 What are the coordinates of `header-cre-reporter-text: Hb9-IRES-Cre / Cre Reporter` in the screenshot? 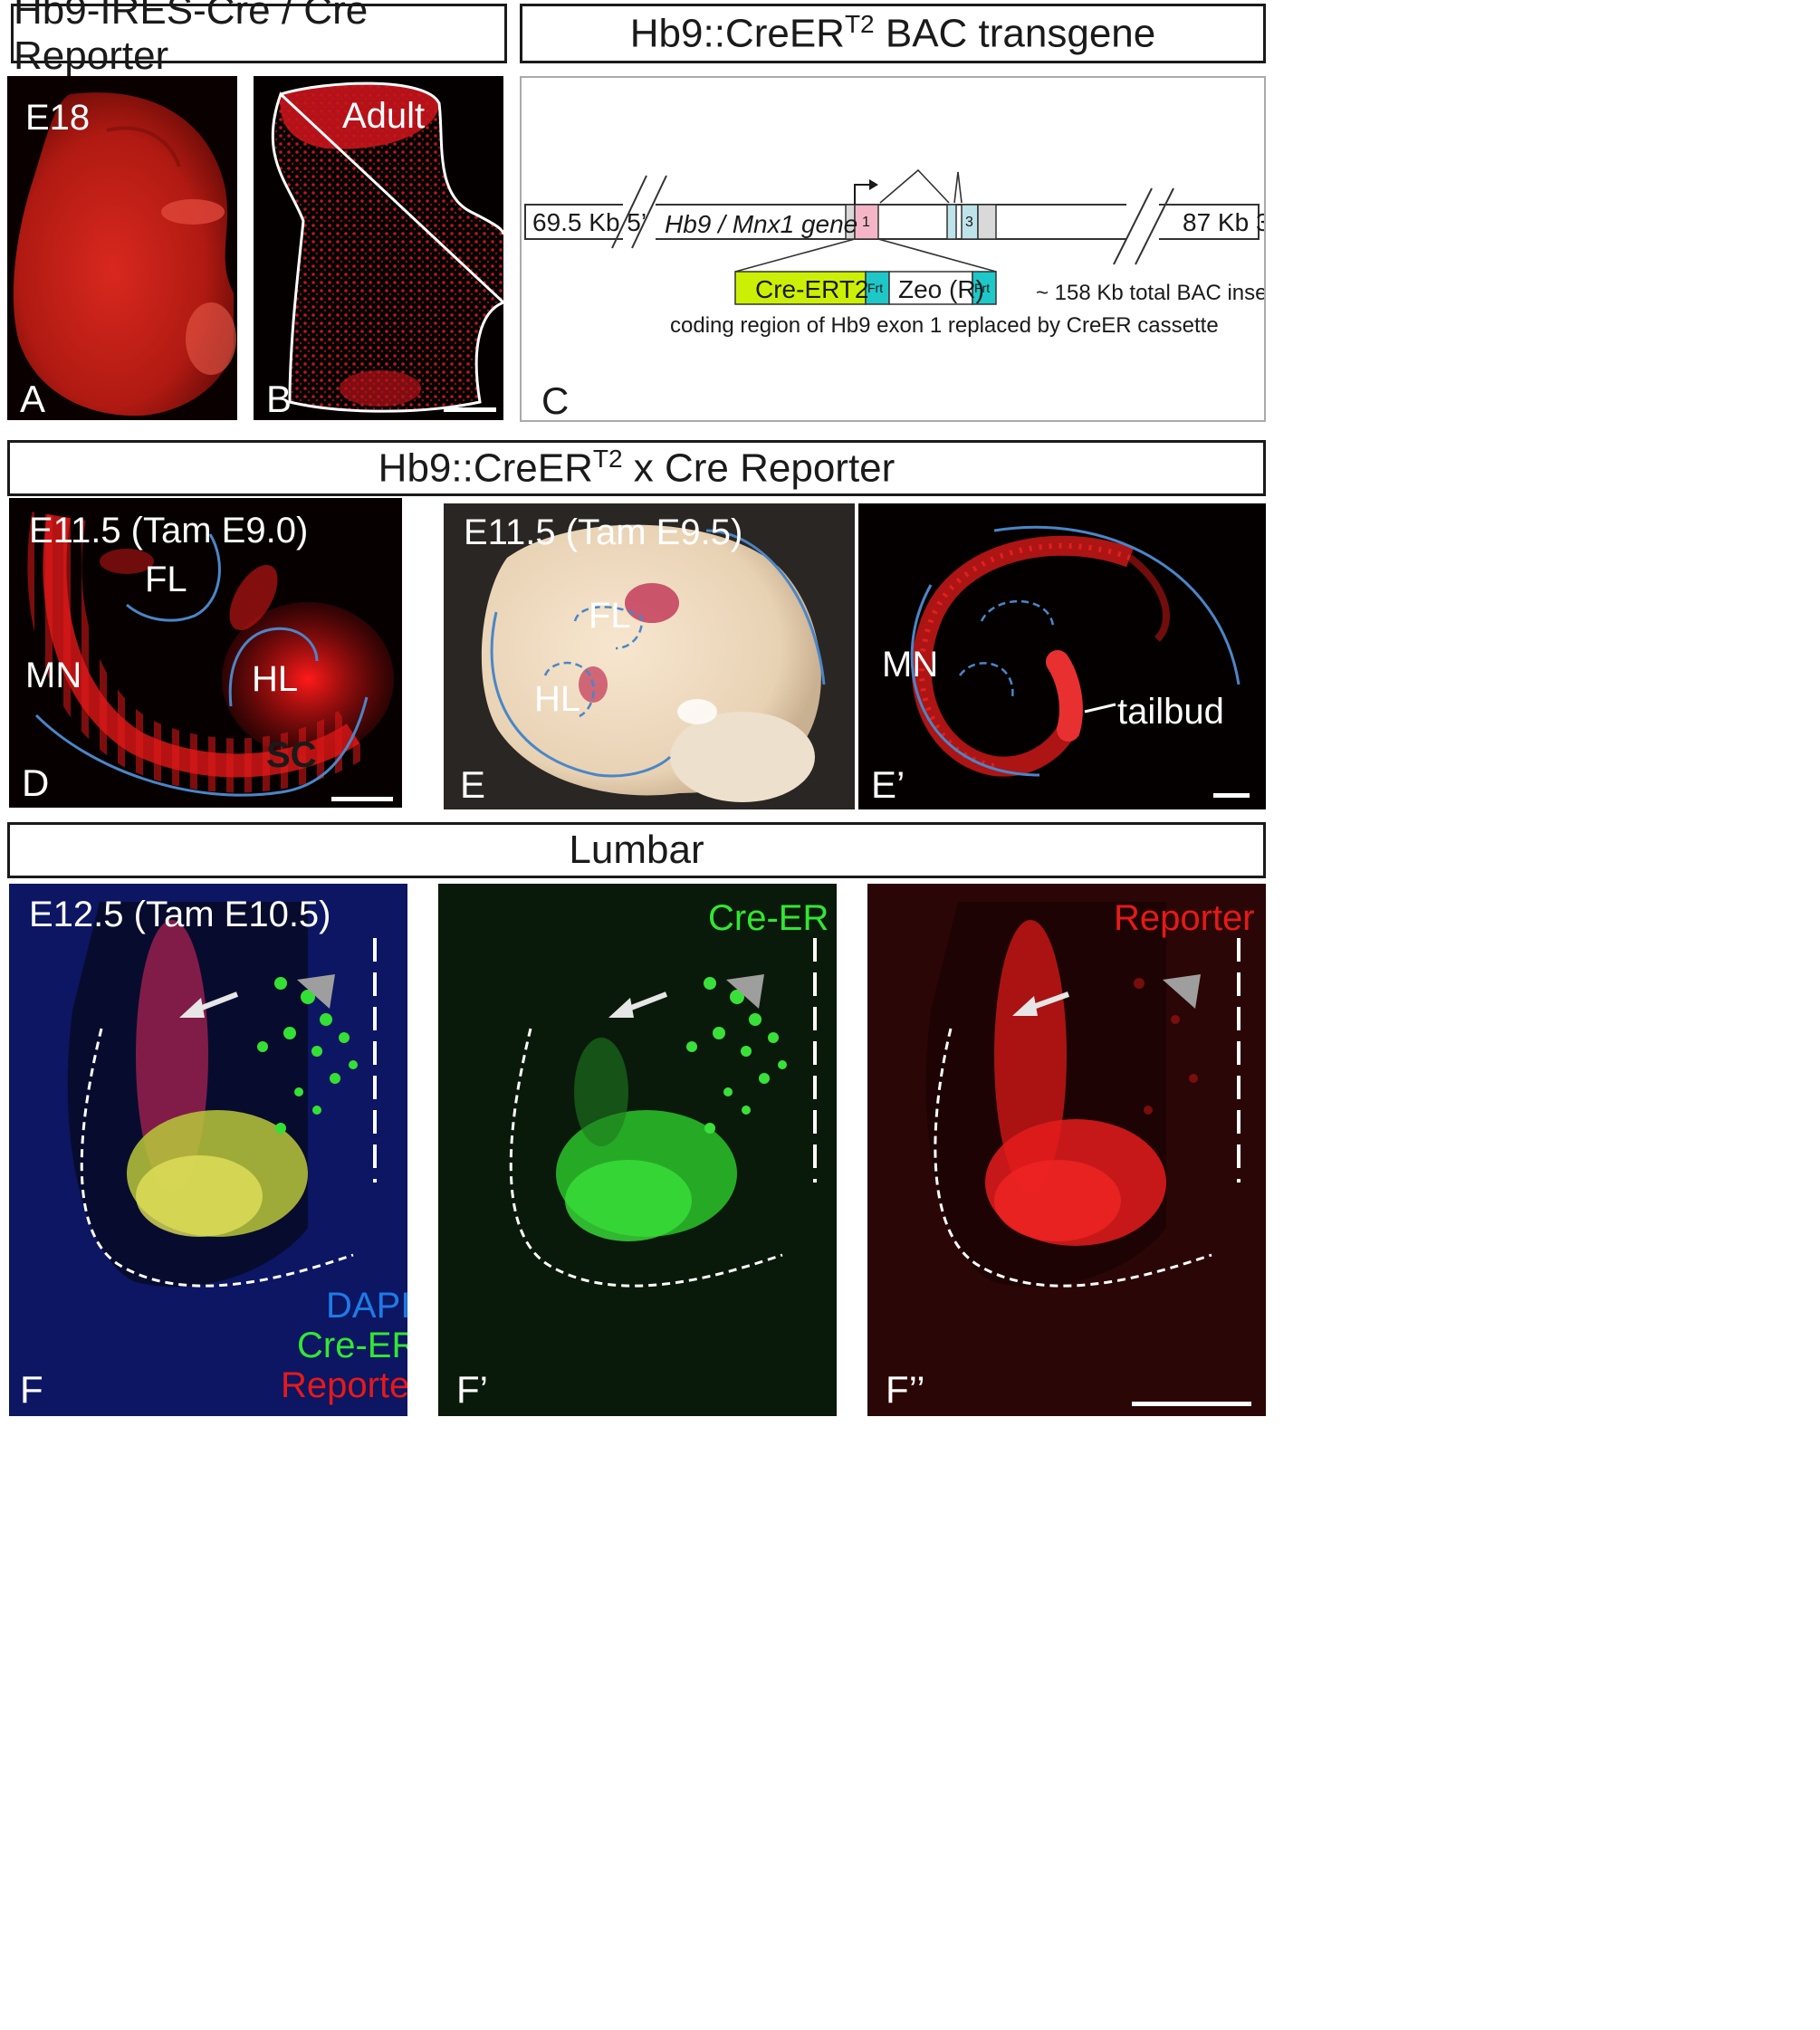 It's located at (191, 39).